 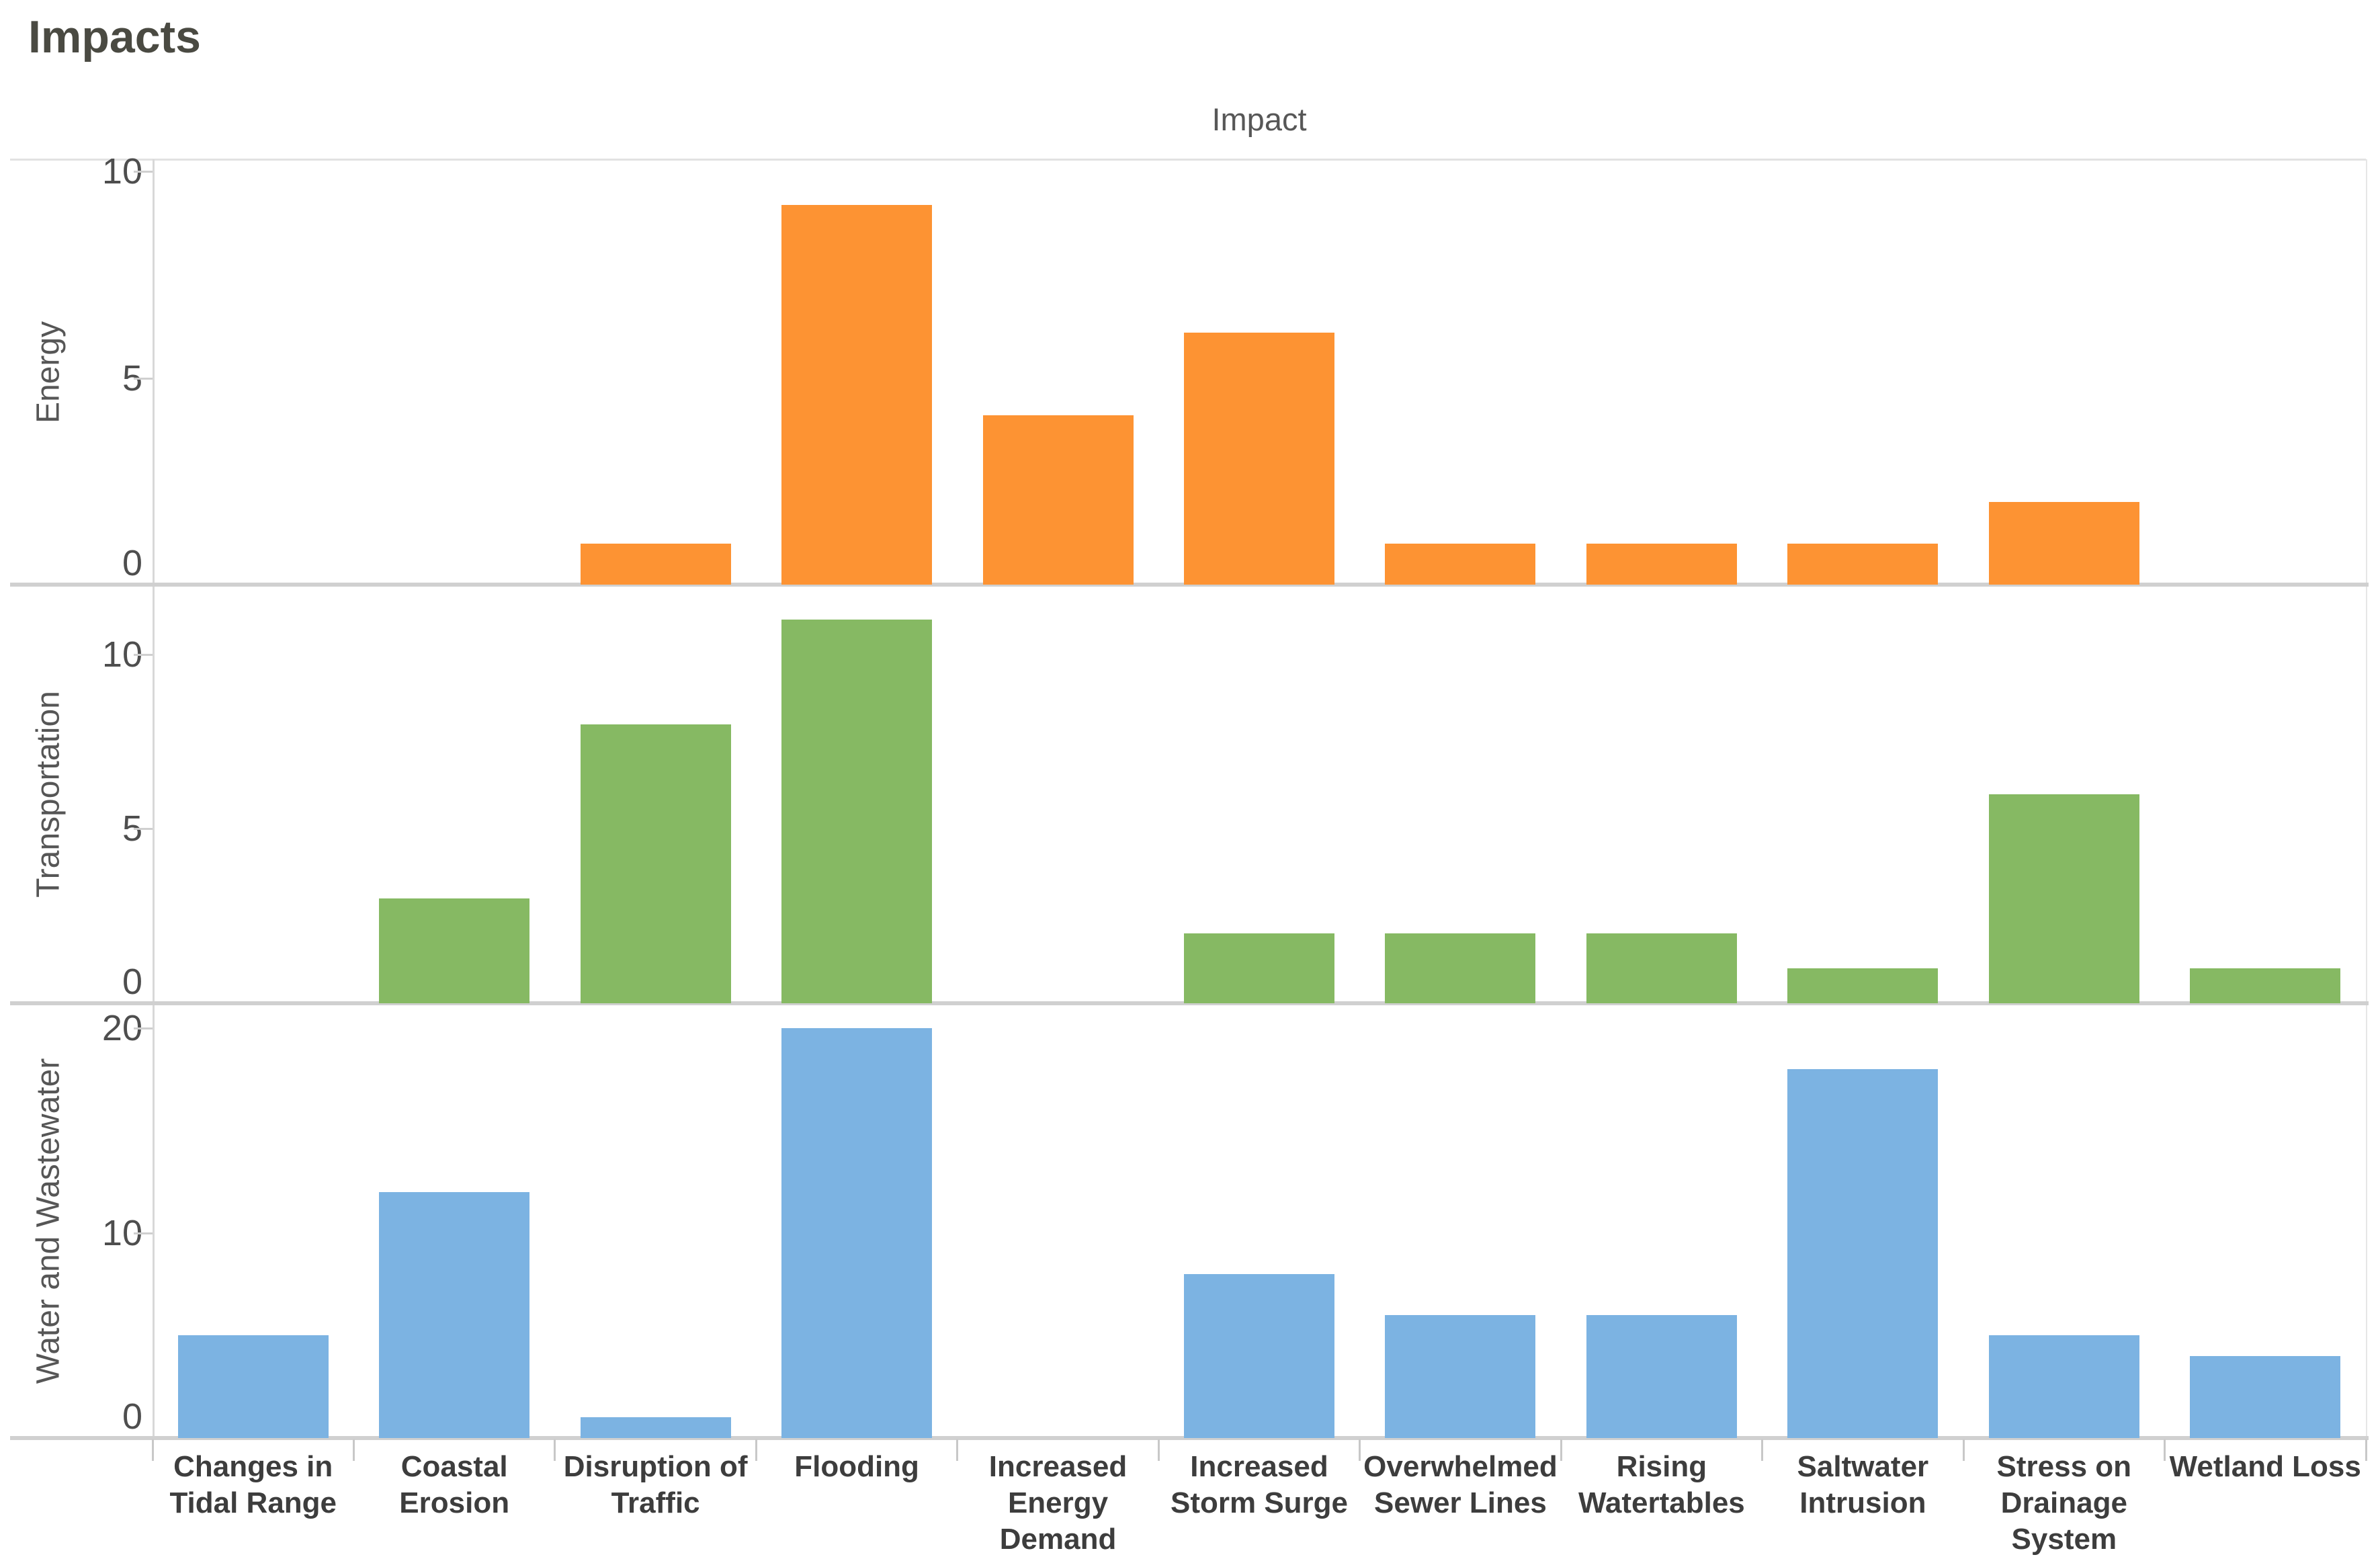 I want to click on panel-right-border, so click(x=2367, y=798).